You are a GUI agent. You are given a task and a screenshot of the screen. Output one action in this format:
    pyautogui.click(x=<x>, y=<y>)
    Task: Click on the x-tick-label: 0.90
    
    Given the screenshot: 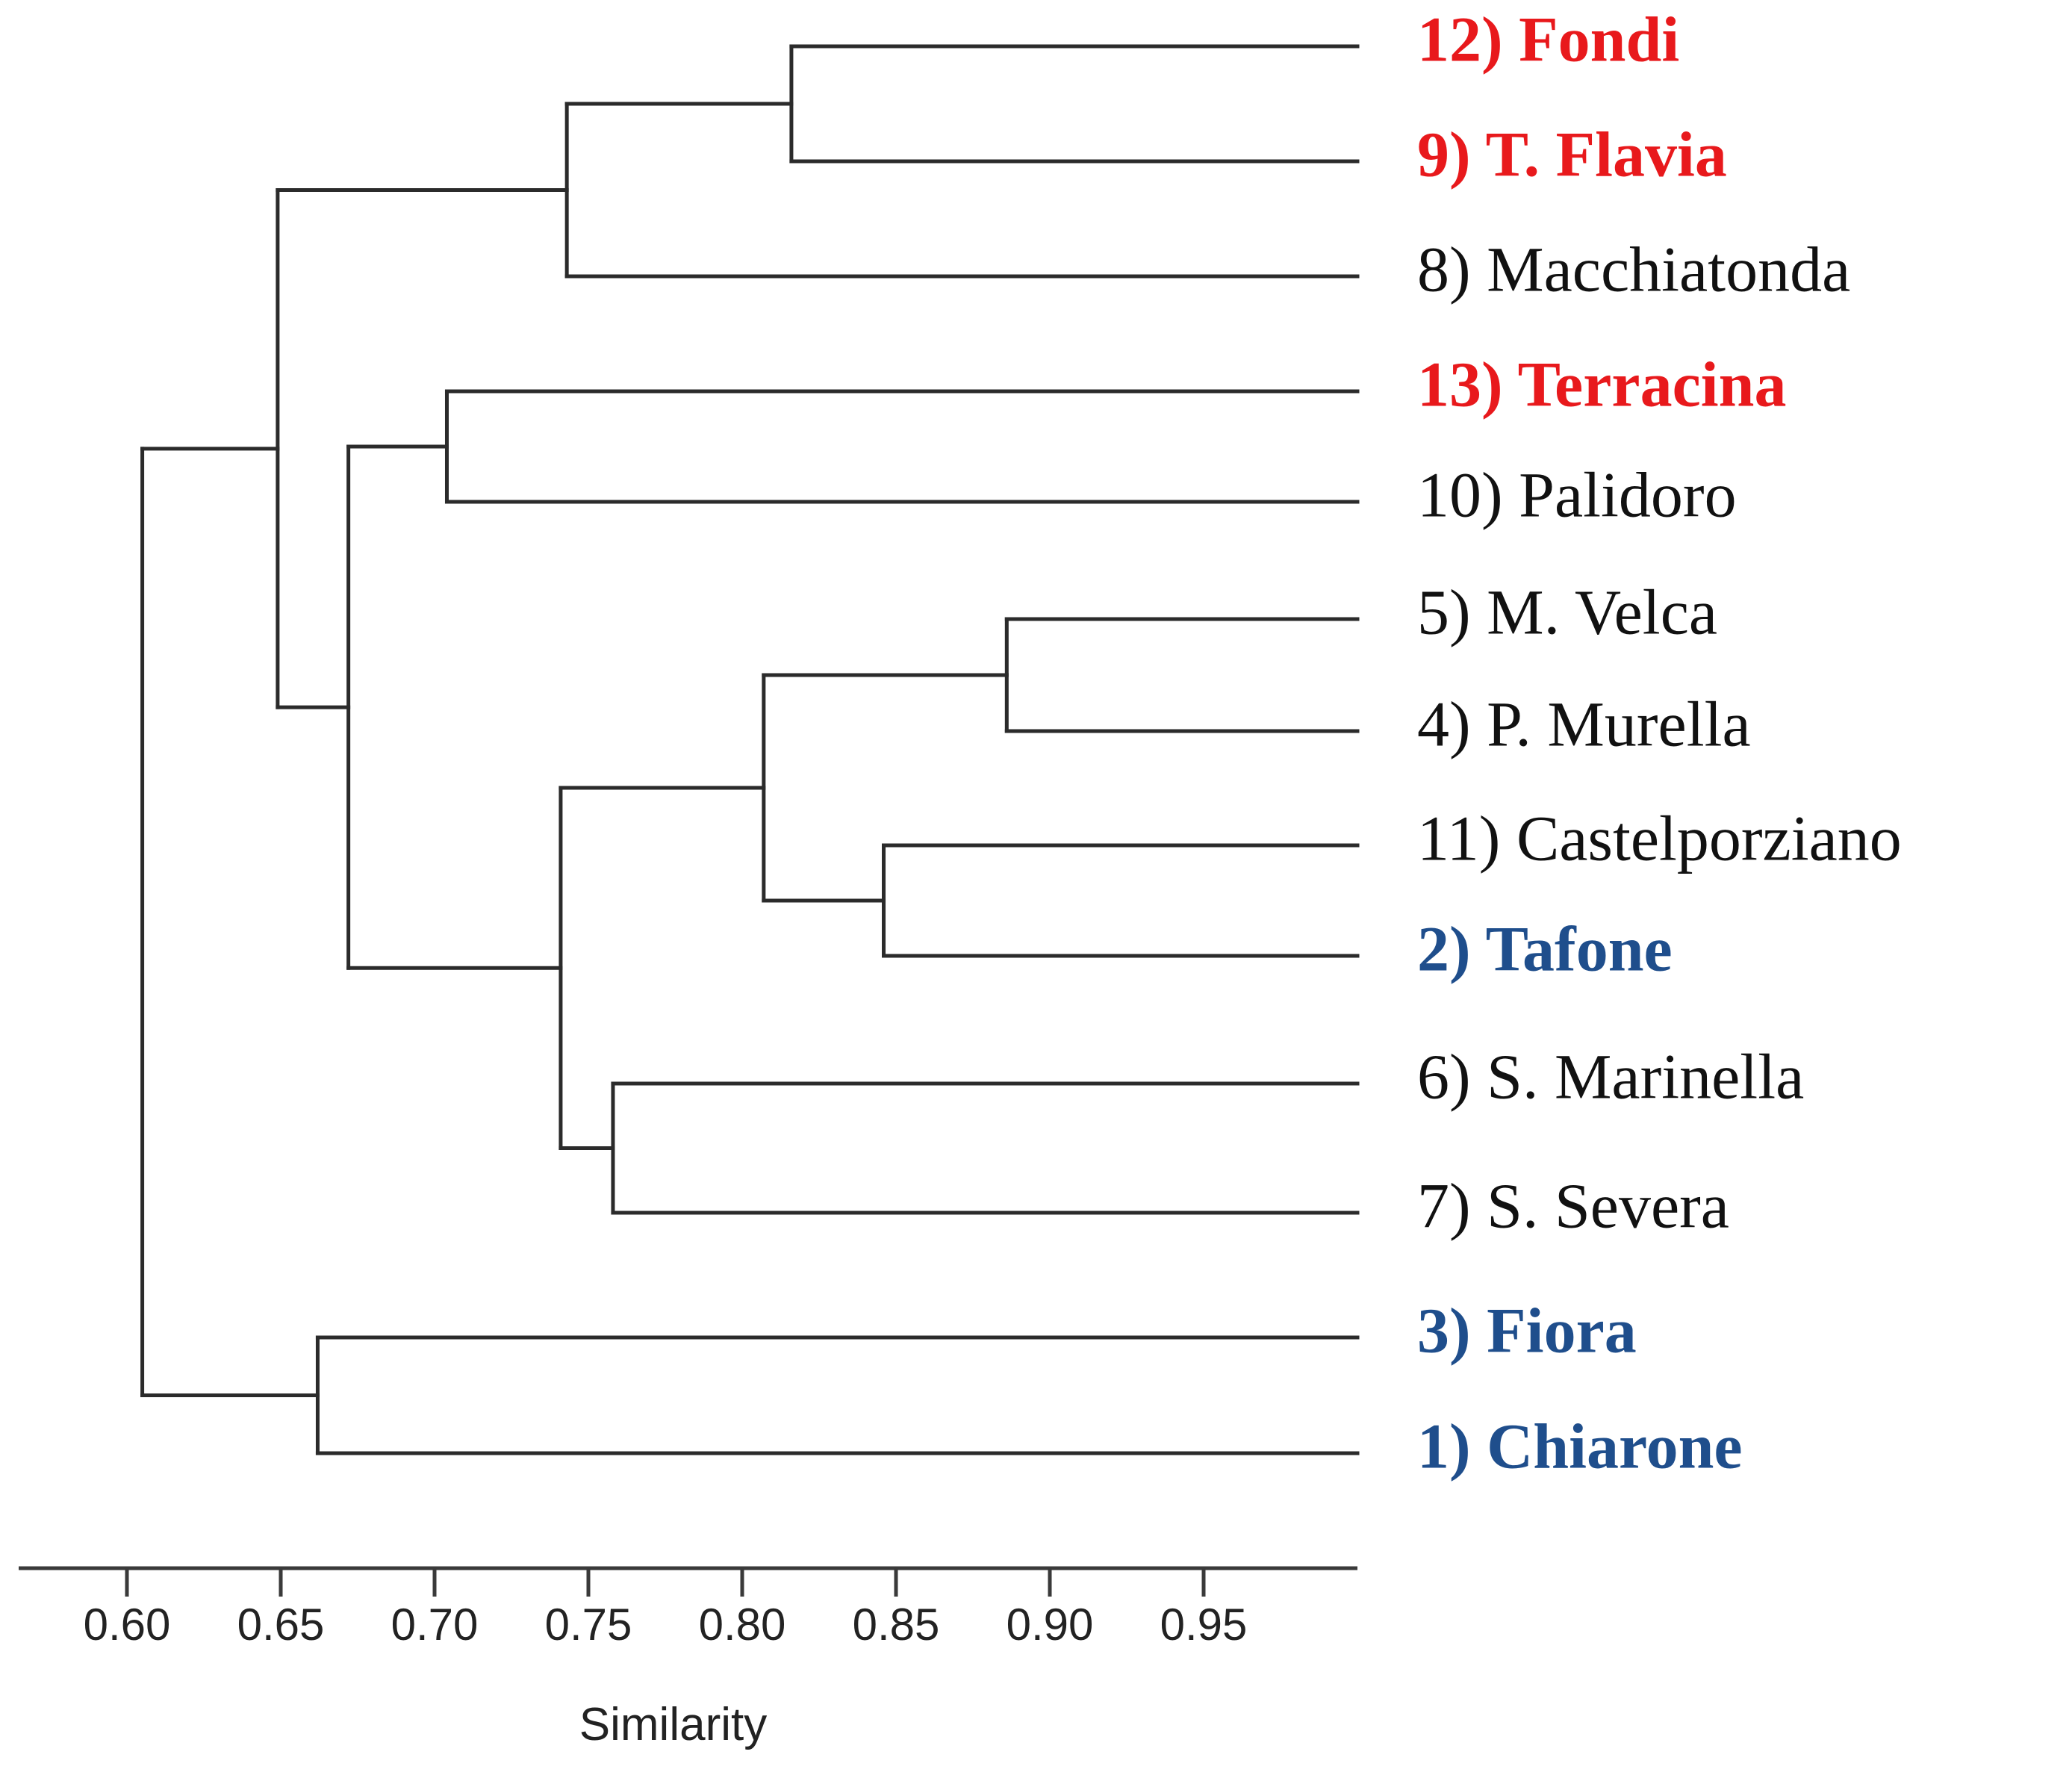 What is the action you would take?
    pyautogui.click(x=1050, y=1625)
    